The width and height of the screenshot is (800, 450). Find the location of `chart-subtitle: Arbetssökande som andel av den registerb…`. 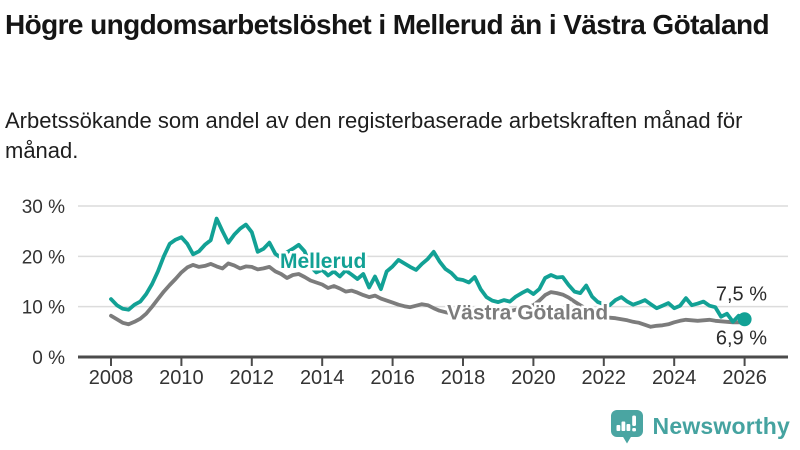

chart-subtitle: Arbetssökande som andel av den registerb… is located at coordinates (374, 135).